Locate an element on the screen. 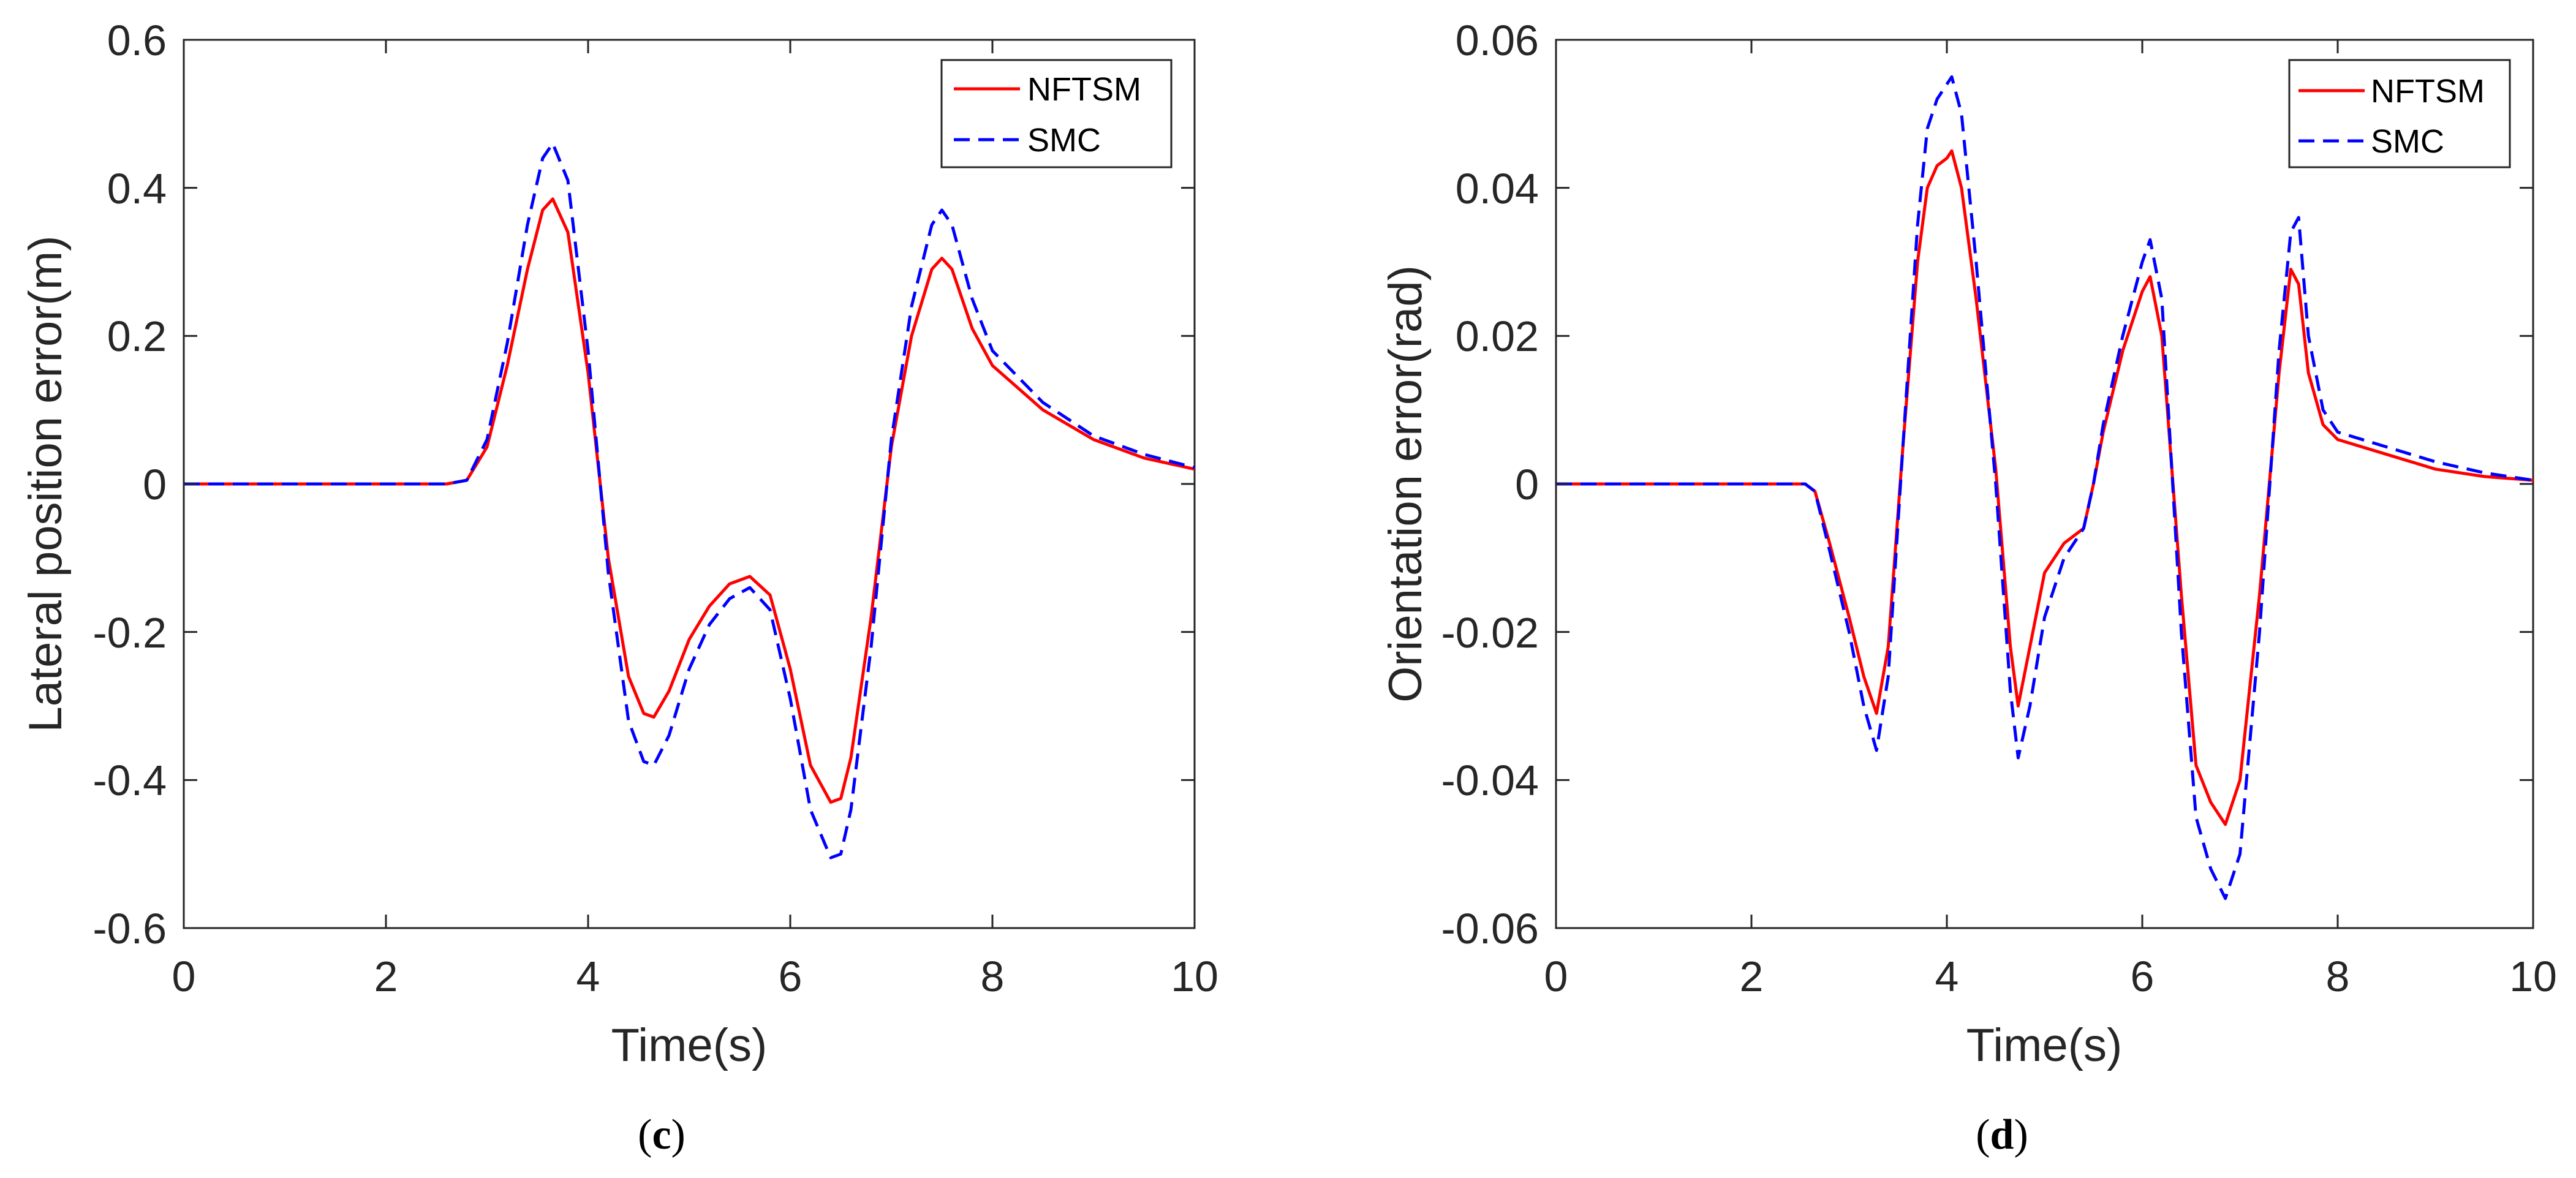  panel-c-x-tick-label: 10 is located at coordinates (1194, 976).